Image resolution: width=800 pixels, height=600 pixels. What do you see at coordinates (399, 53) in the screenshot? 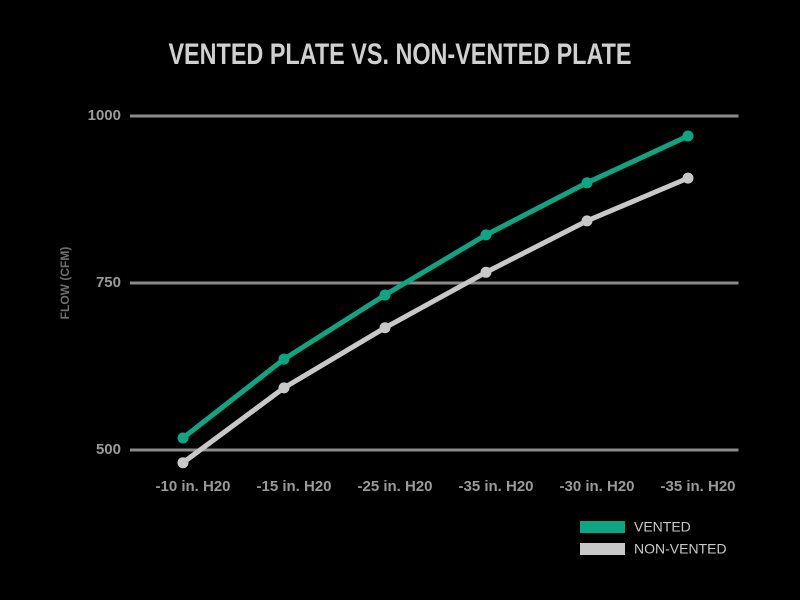
I see `chart-title: VENTED PLATE VS. NON-VENTED PLATE` at bounding box center [399, 53].